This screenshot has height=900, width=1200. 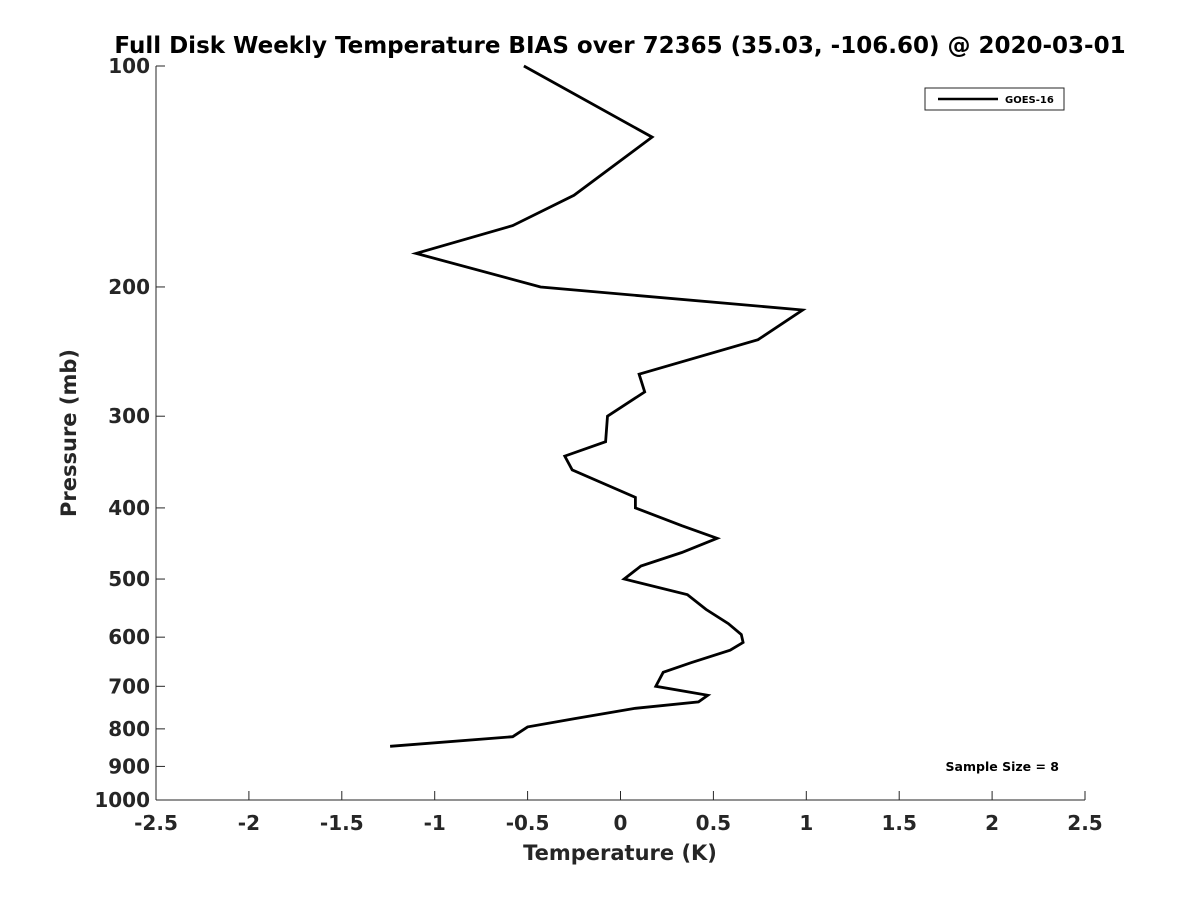 What do you see at coordinates (713, 823) in the screenshot?
I see `x-tick-label: 0.5` at bounding box center [713, 823].